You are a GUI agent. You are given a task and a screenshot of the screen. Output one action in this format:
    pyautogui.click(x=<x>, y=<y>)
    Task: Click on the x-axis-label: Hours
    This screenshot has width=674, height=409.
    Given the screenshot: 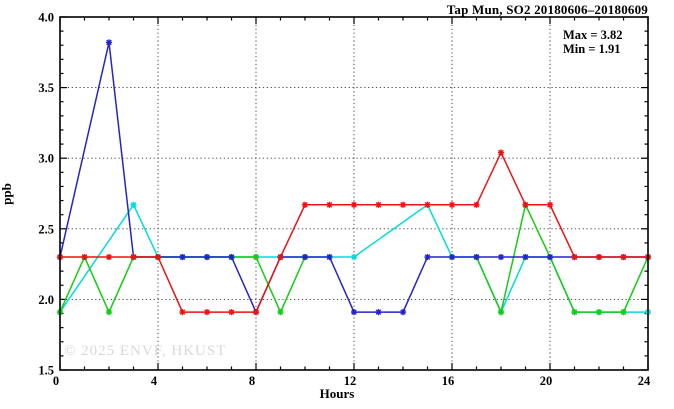 What is the action you would take?
    pyautogui.click(x=337, y=393)
    